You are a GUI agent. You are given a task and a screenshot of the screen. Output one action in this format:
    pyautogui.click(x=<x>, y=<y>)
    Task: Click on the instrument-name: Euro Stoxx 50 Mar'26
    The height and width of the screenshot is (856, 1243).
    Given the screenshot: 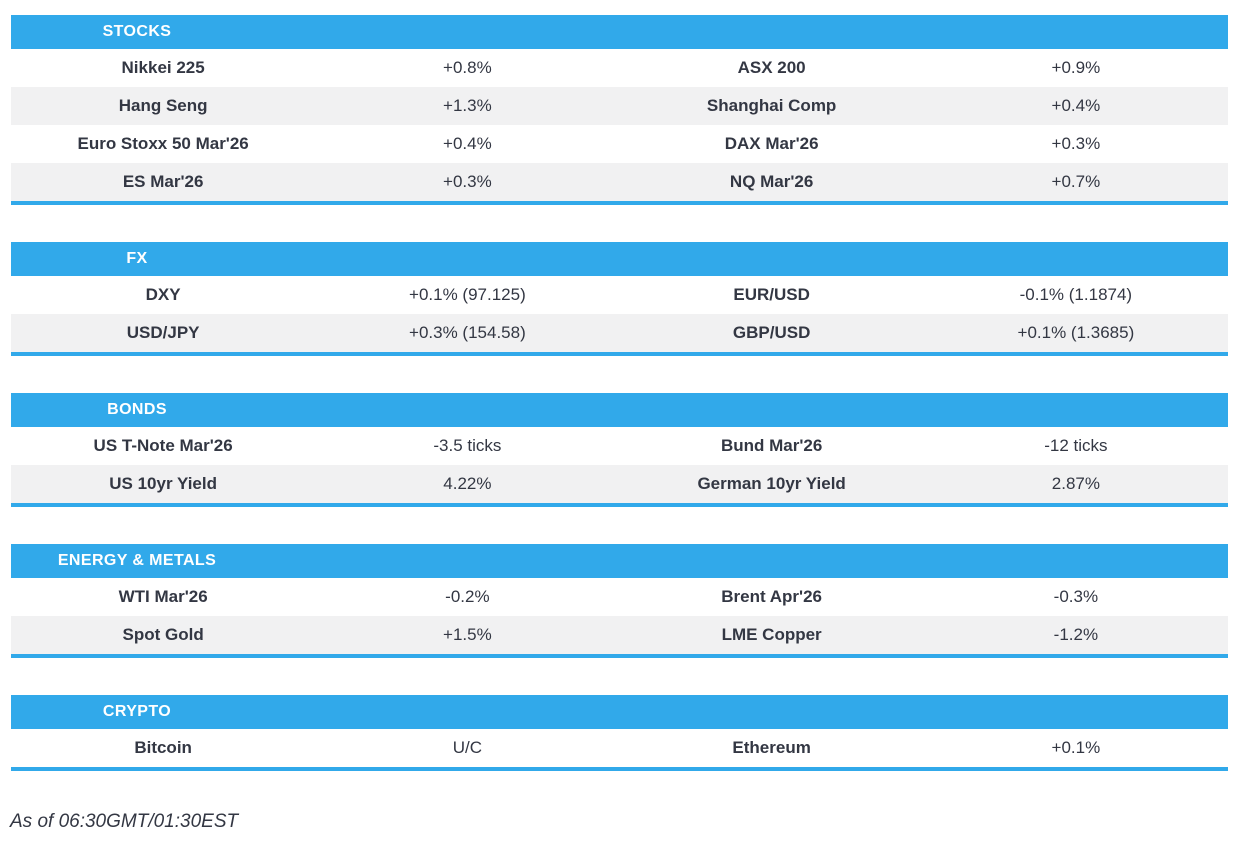 What is the action you would take?
    pyautogui.click(x=163, y=143)
    